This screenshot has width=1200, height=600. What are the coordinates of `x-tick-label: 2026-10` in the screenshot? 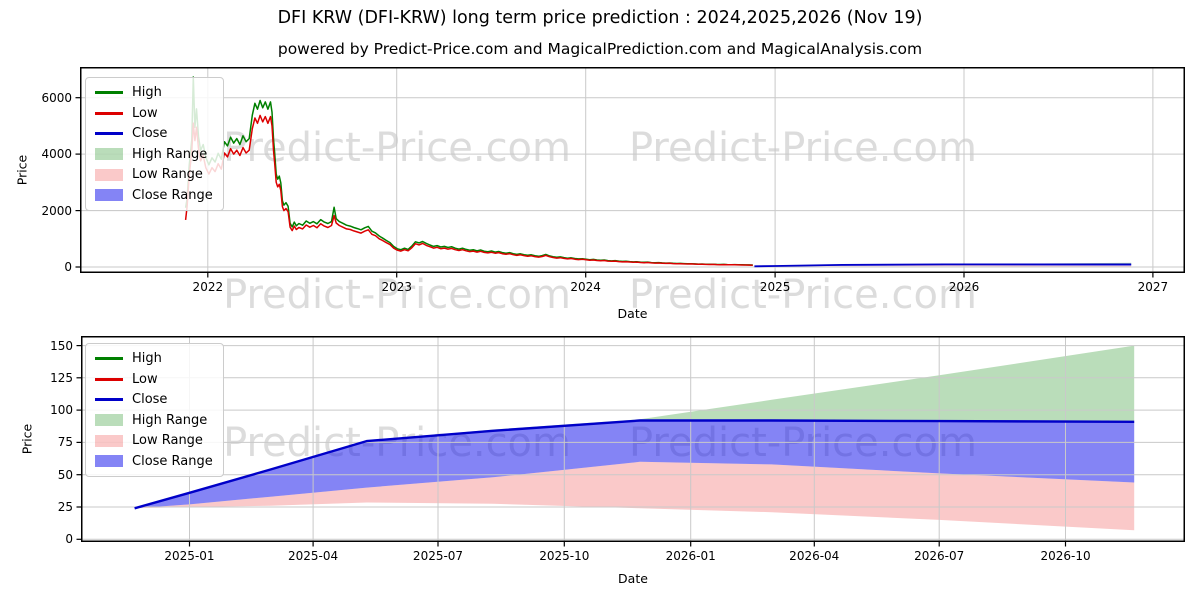 It's located at (1065, 556).